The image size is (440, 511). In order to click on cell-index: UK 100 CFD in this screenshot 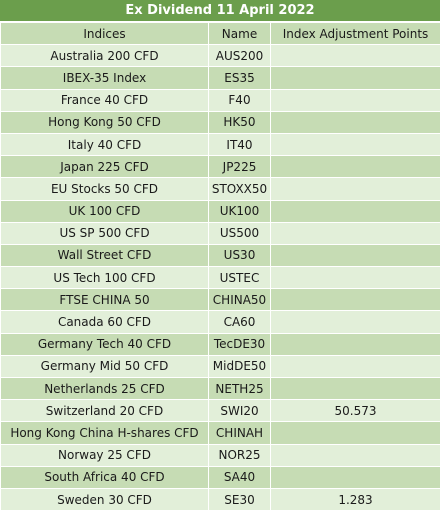, I will do `click(105, 211)`.